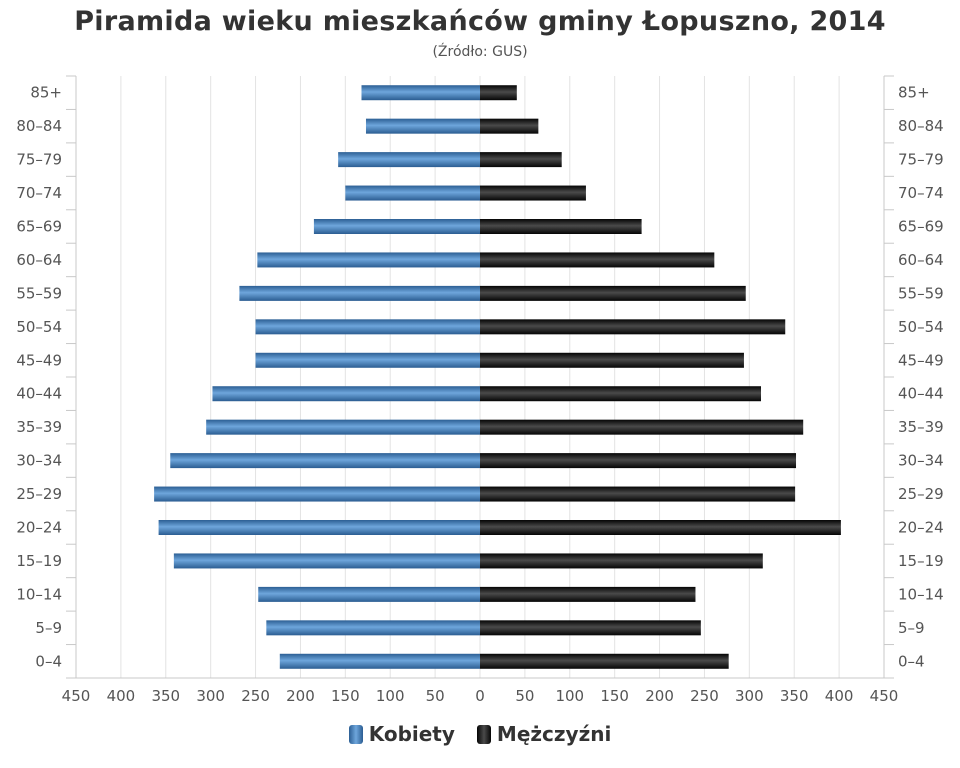 This screenshot has height=768, width=960. Describe the element at coordinates (921, 293) in the screenshot. I see `y-tick-label-right: 55–59` at that location.